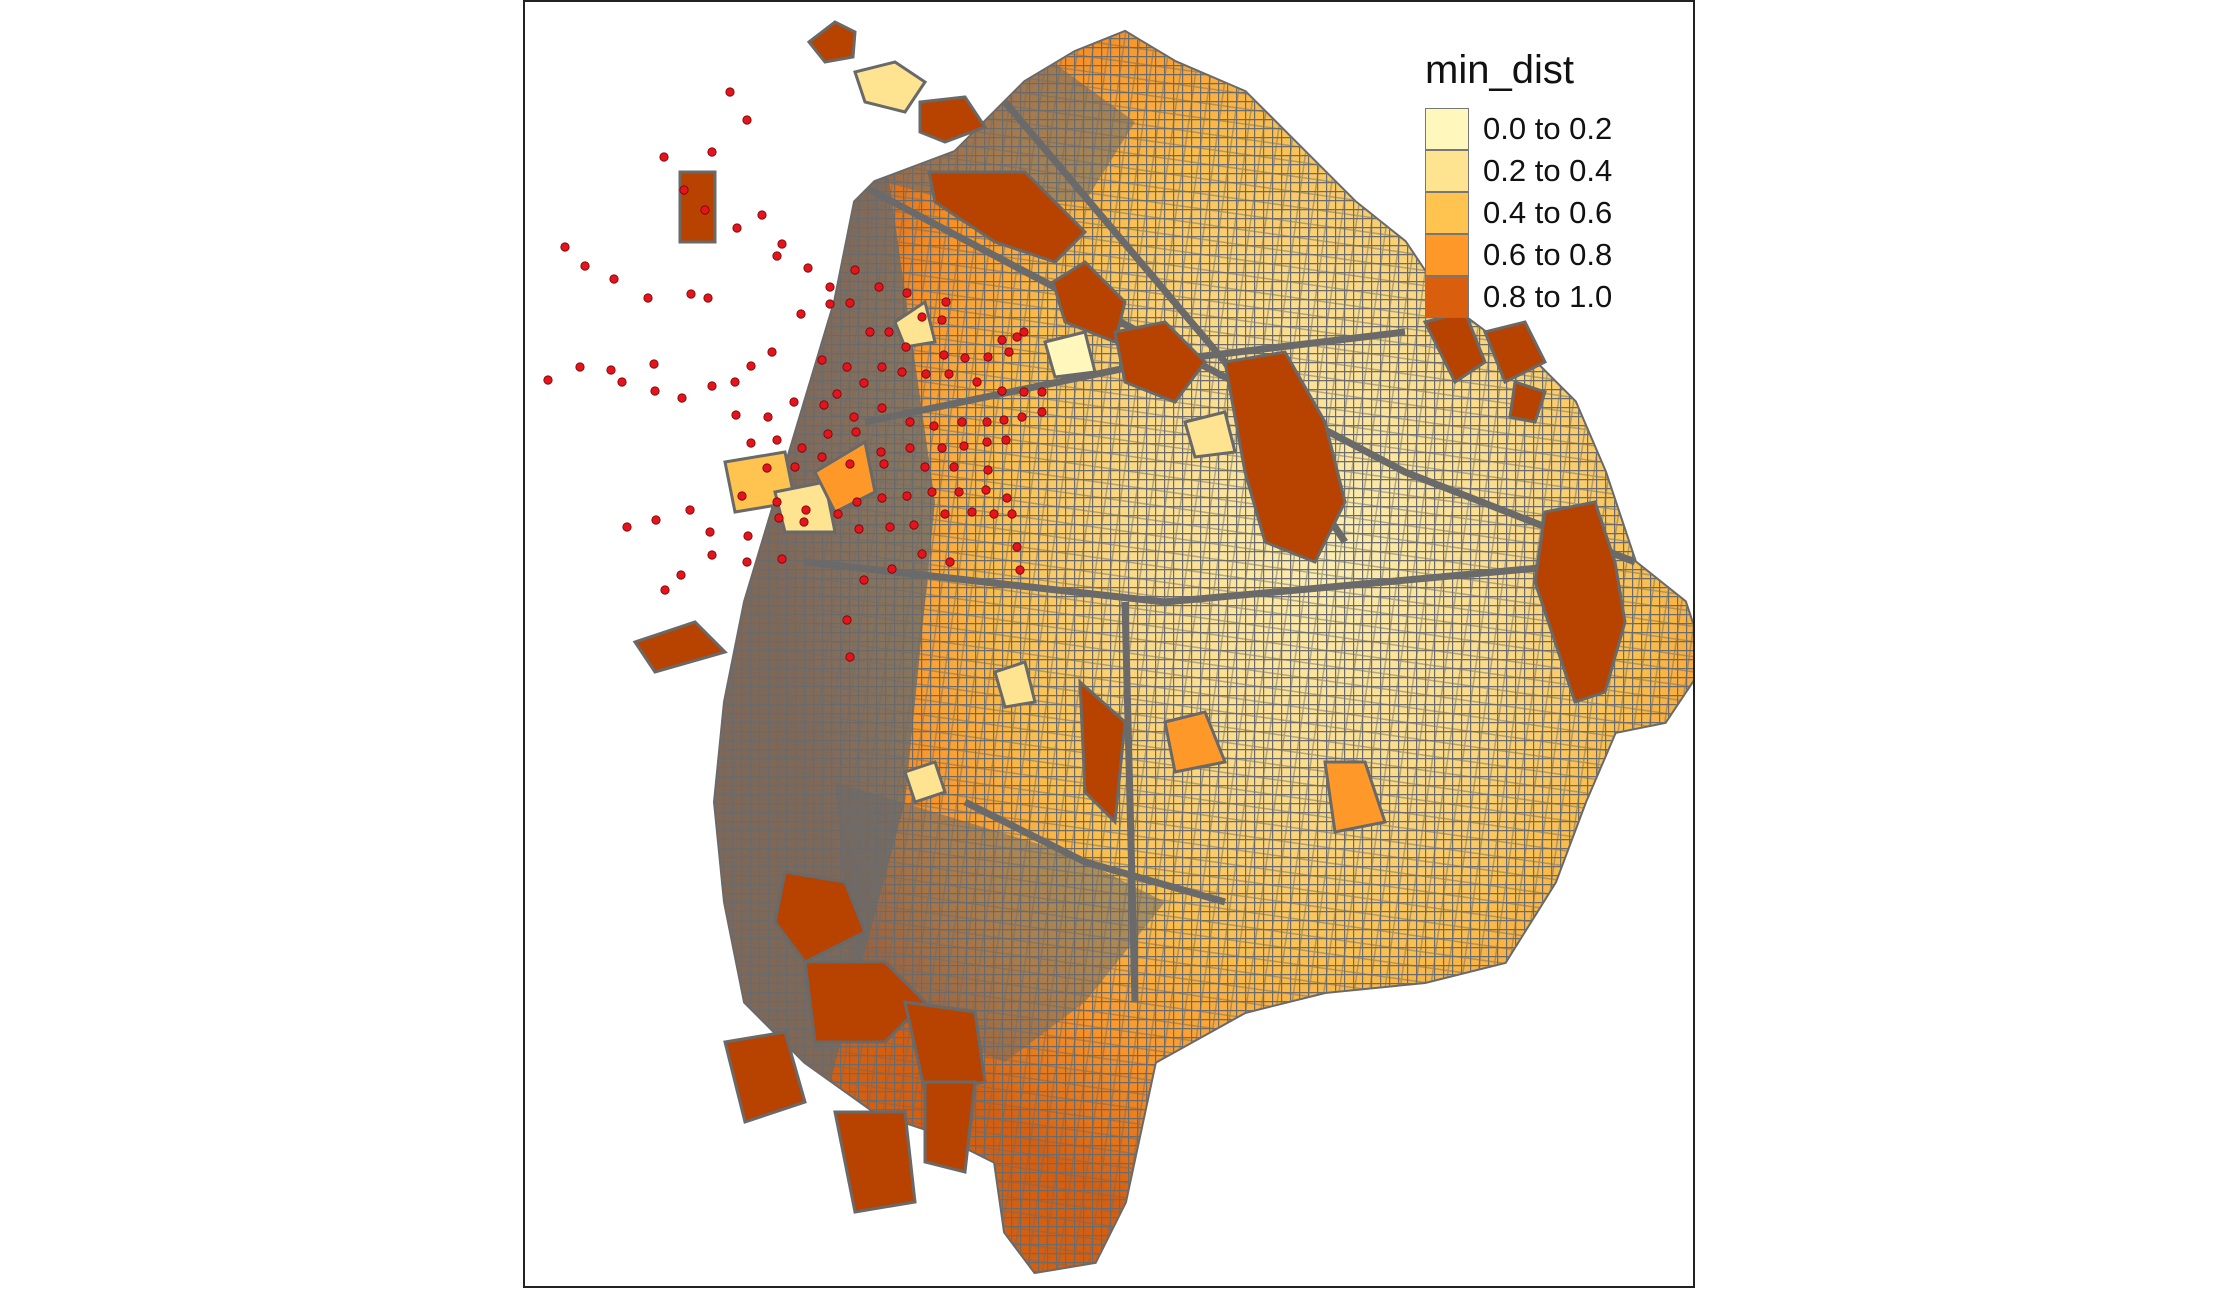 The height and width of the screenshot is (1290, 2218). I want to click on legend-item: 0.8 to 1.0, so click(1518, 297).